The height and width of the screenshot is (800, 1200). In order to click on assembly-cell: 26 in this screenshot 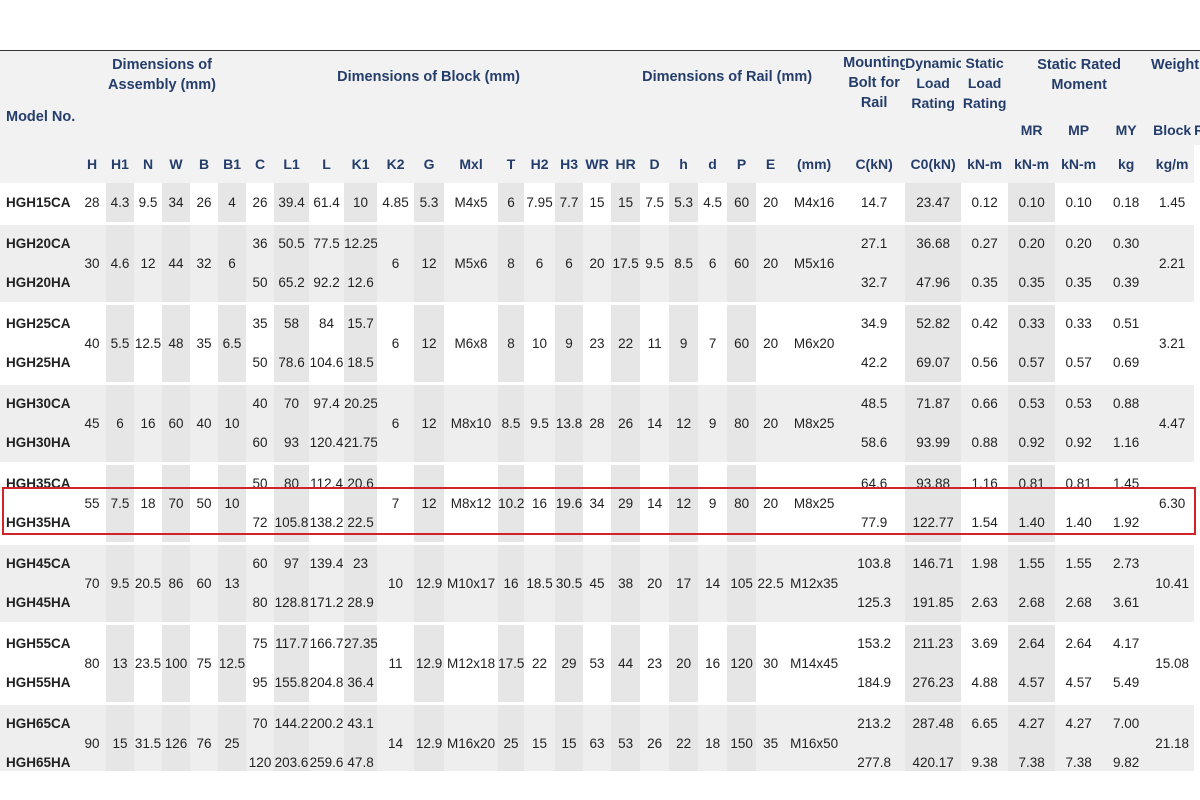, I will do `click(204, 202)`.